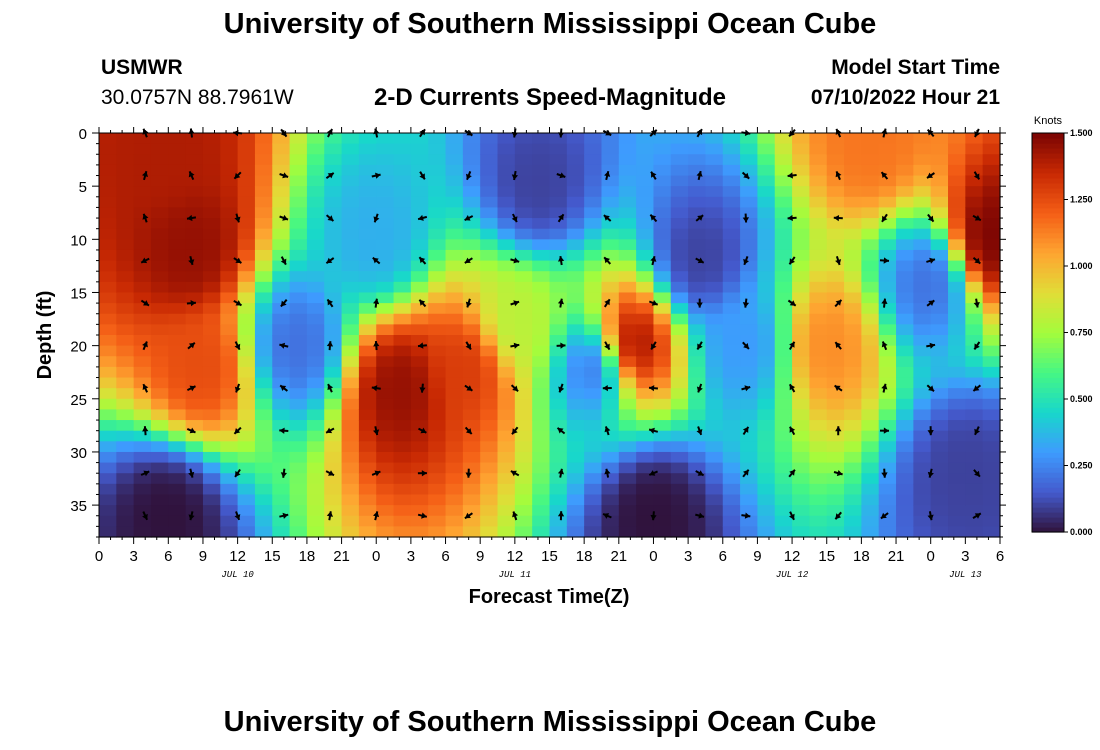 The image size is (1100, 750). Describe the element at coordinates (1081, 133) in the screenshot. I see `colorbar-tick-label: 1.500` at that location.